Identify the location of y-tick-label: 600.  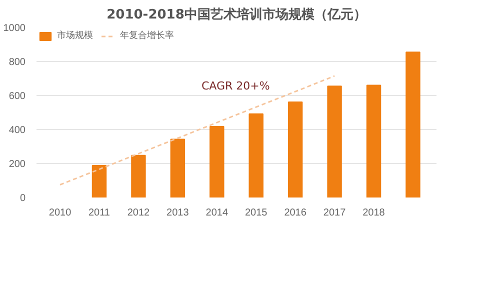
(17, 96).